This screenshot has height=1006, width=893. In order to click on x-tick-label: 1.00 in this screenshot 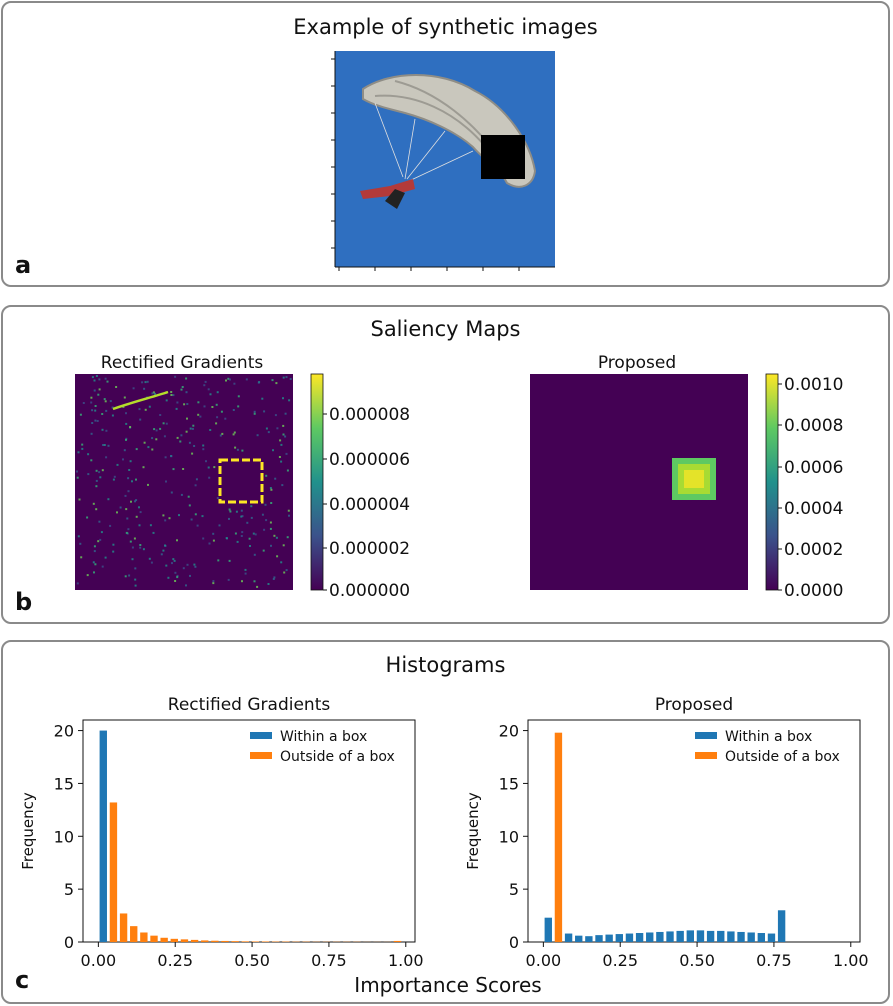, I will do `click(406, 960)`.